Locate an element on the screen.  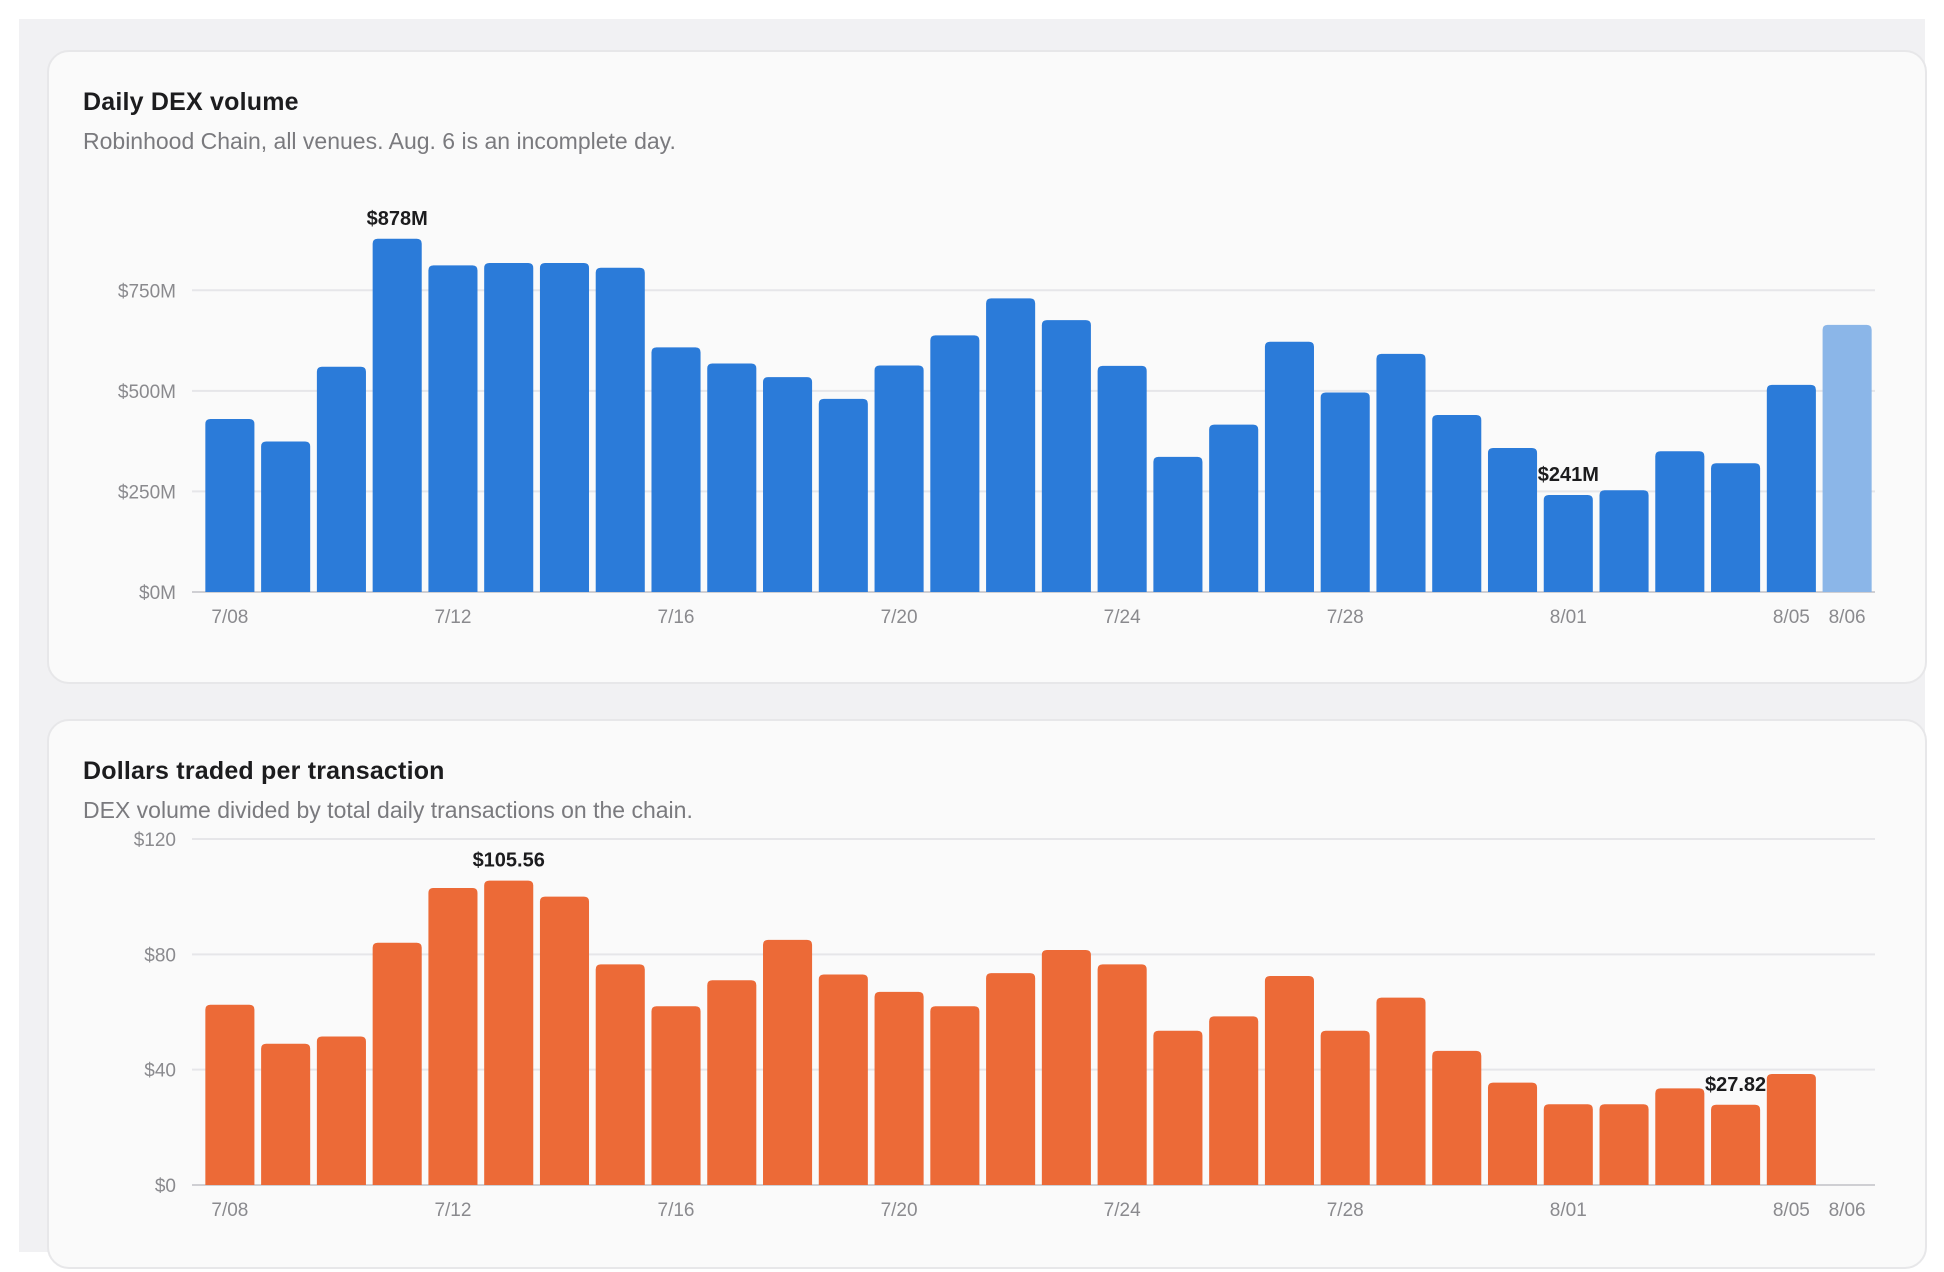
y-tick-label: $120 is located at coordinates (155, 840).